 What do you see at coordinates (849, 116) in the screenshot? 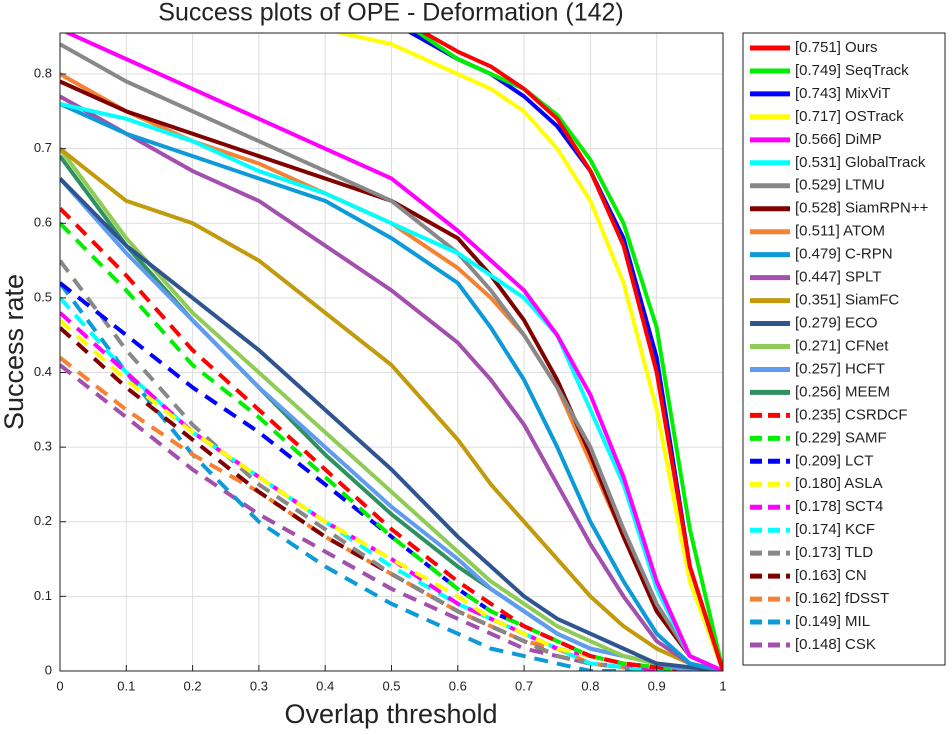
I see `legend-label: [0.717] OSTrack` at bounding box center [849, 116].